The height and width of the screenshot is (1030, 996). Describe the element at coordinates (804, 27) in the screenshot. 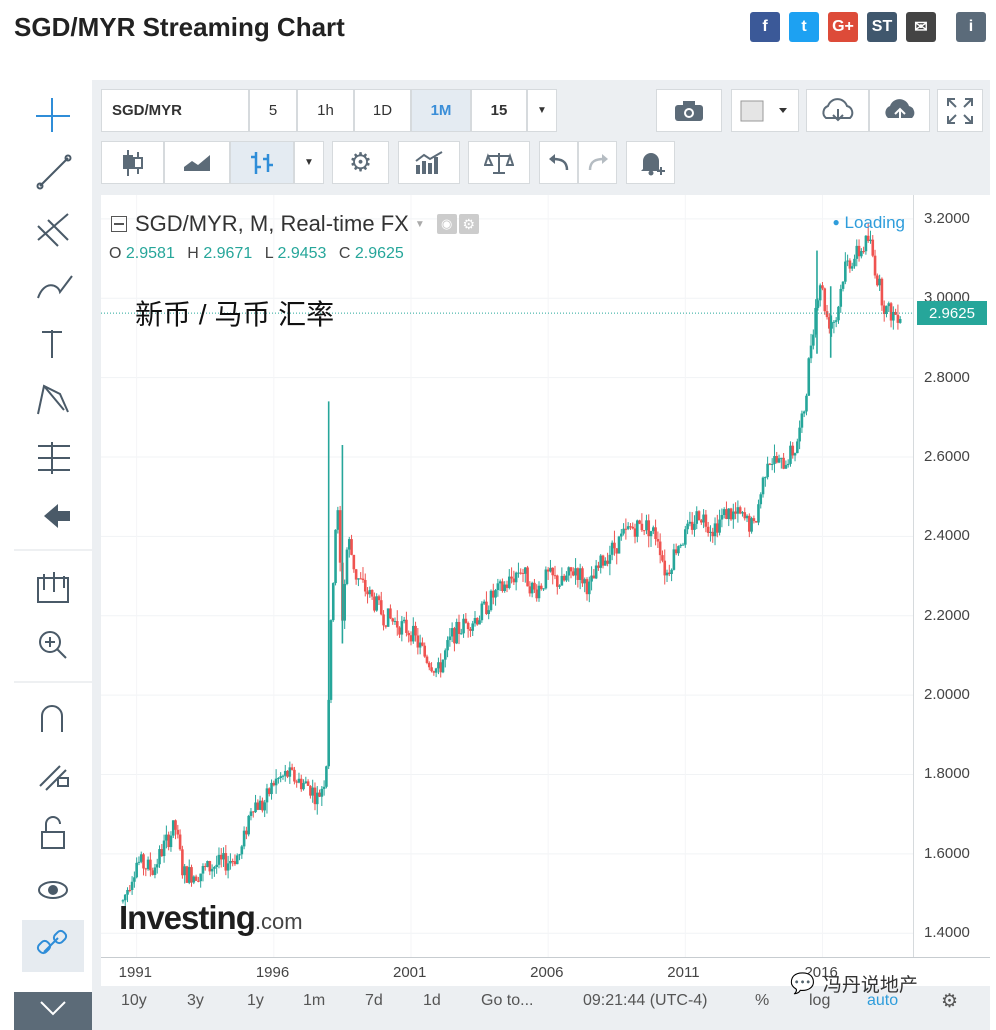

I see `twitter-icon: t` at that location.